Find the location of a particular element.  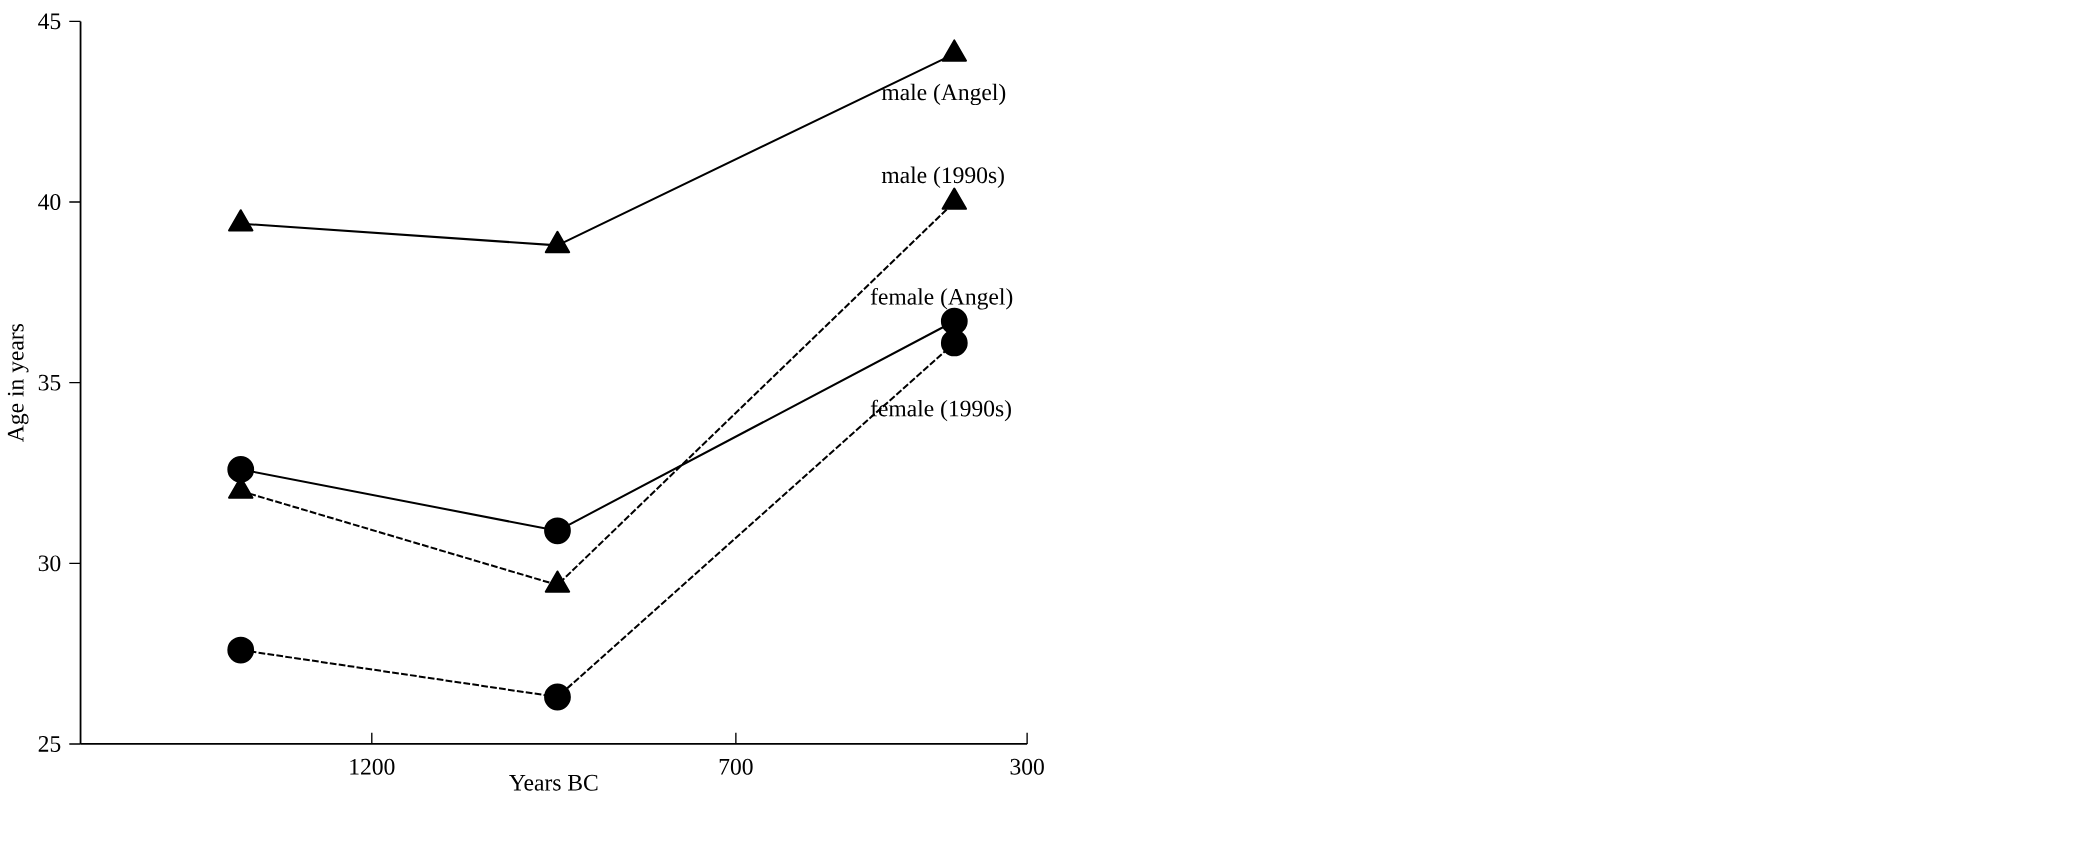

y-tick-label: 25 is located at coordinates (49, 744).